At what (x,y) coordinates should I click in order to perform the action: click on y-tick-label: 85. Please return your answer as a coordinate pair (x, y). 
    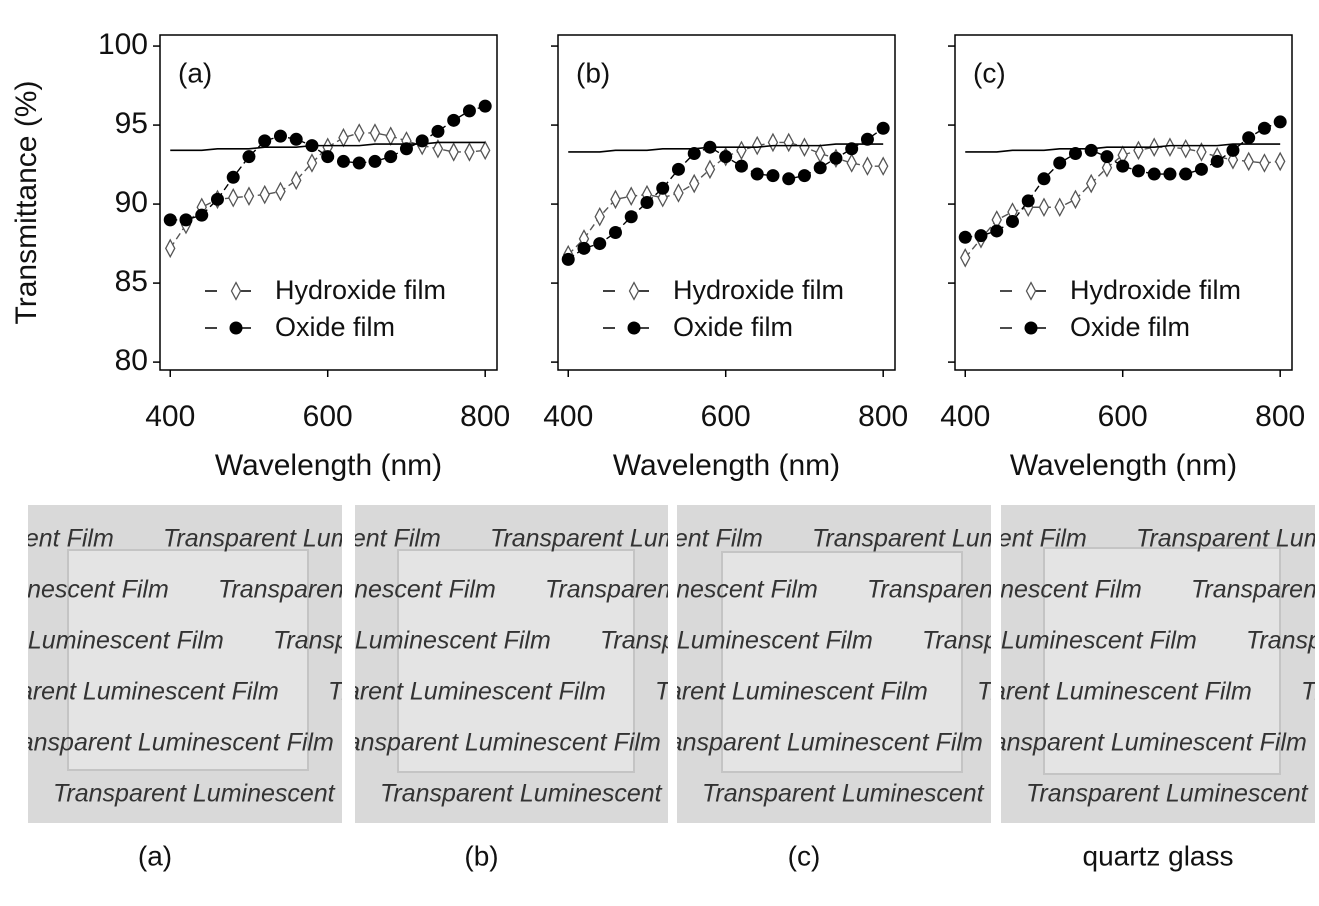
    Looking at the image, I should click on (131, 281).